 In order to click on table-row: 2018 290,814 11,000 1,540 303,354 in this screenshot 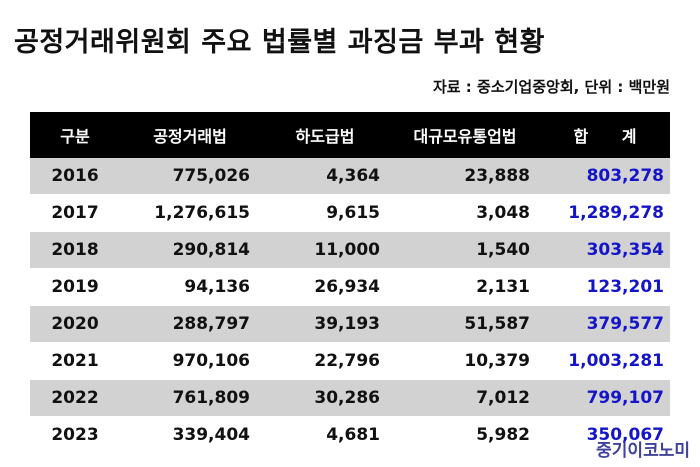, I will do `click(350, 250)`.